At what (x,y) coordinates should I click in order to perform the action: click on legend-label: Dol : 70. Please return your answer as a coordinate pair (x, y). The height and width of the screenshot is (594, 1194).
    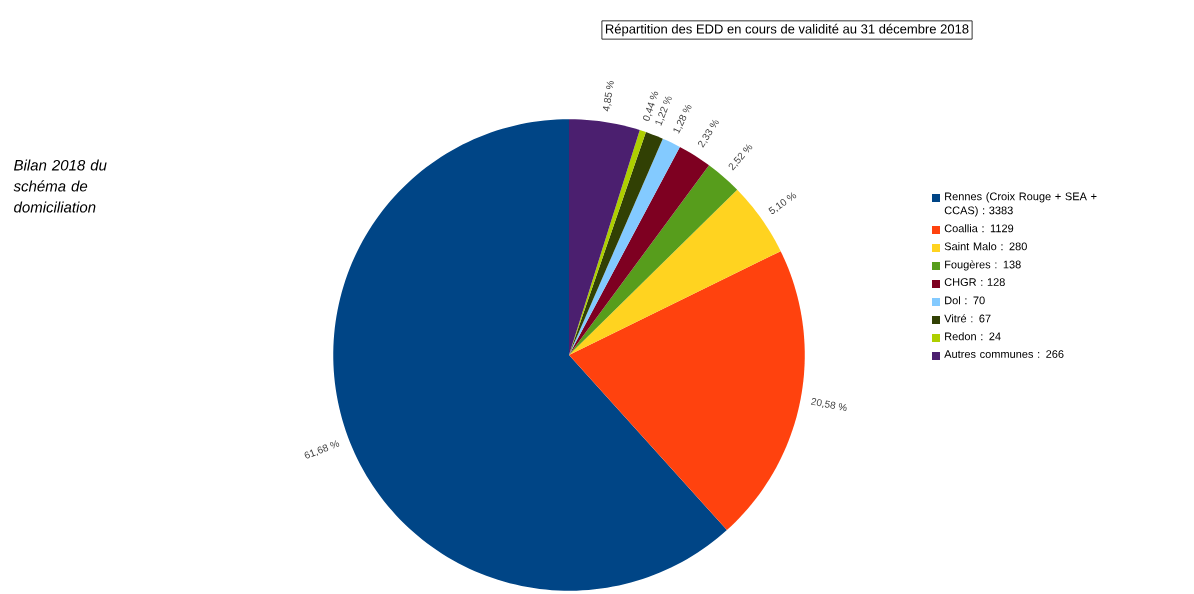
    Looking at the image, I should click on (965, 300).